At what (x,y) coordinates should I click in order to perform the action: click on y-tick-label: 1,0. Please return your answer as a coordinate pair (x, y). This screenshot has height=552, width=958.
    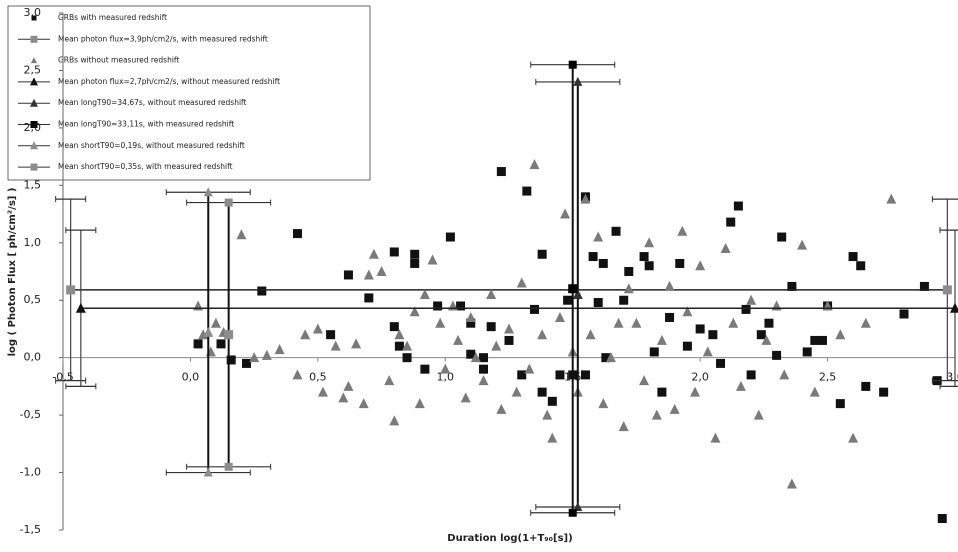
    Looking at the image, I should click on (33, 242).